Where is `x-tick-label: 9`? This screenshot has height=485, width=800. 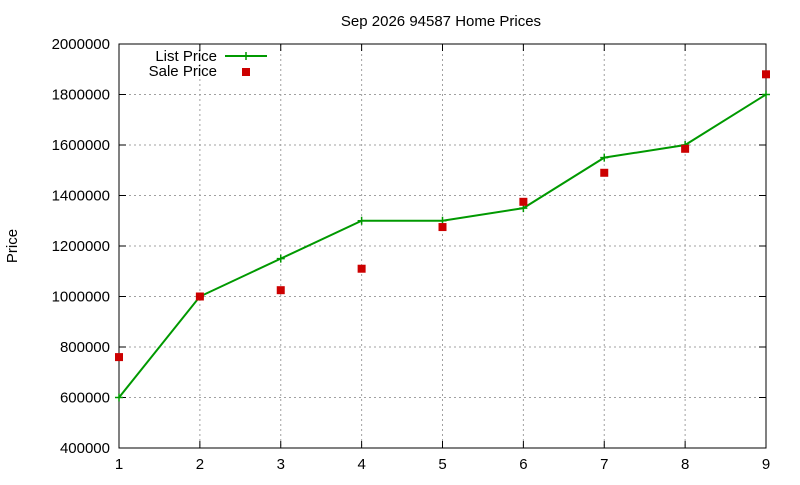 x-tick-label: 9 is located at coordinates (766, 464).